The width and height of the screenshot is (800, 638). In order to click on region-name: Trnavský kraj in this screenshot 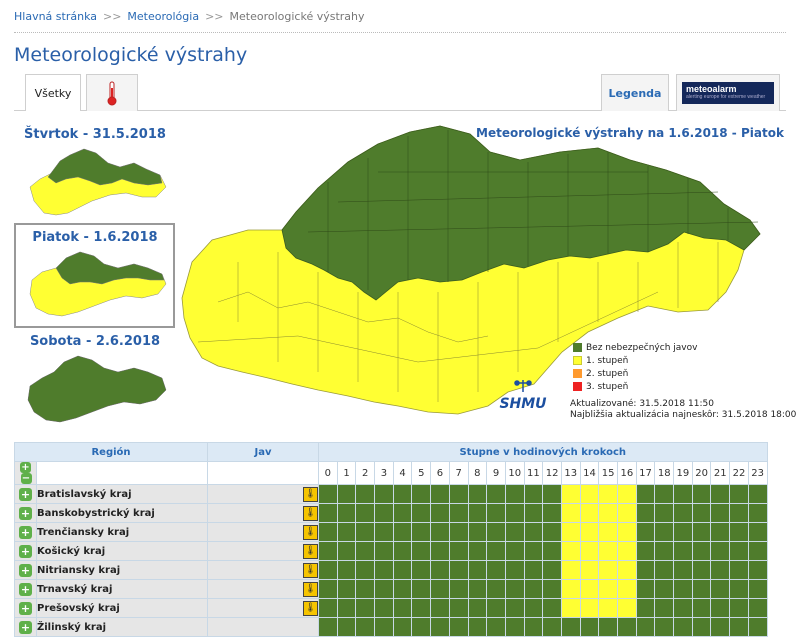, I will do `click(122, 589)`.